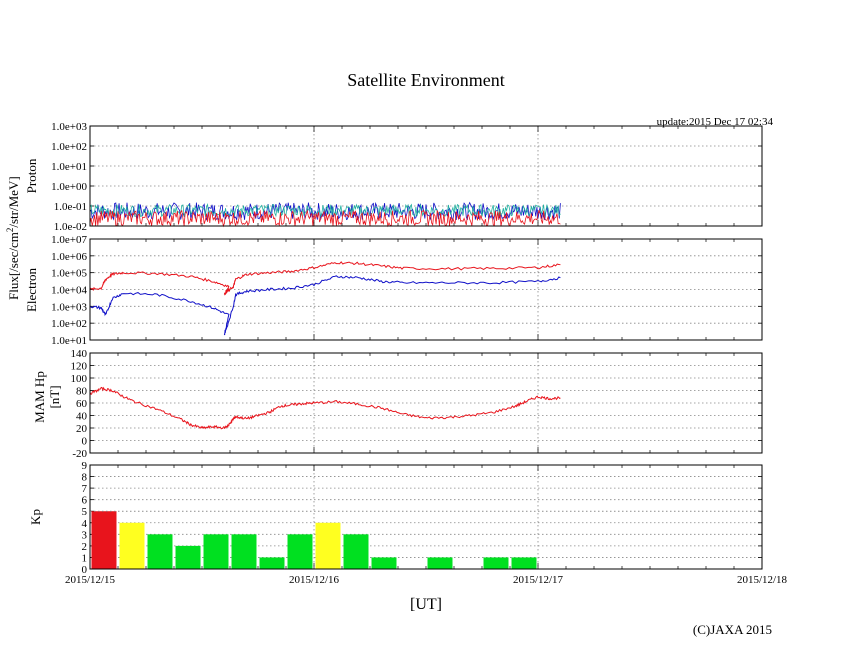 The width and height of the screenshot is (846, 655). I want to click on y-tick-label: 40, so click(82, 417).